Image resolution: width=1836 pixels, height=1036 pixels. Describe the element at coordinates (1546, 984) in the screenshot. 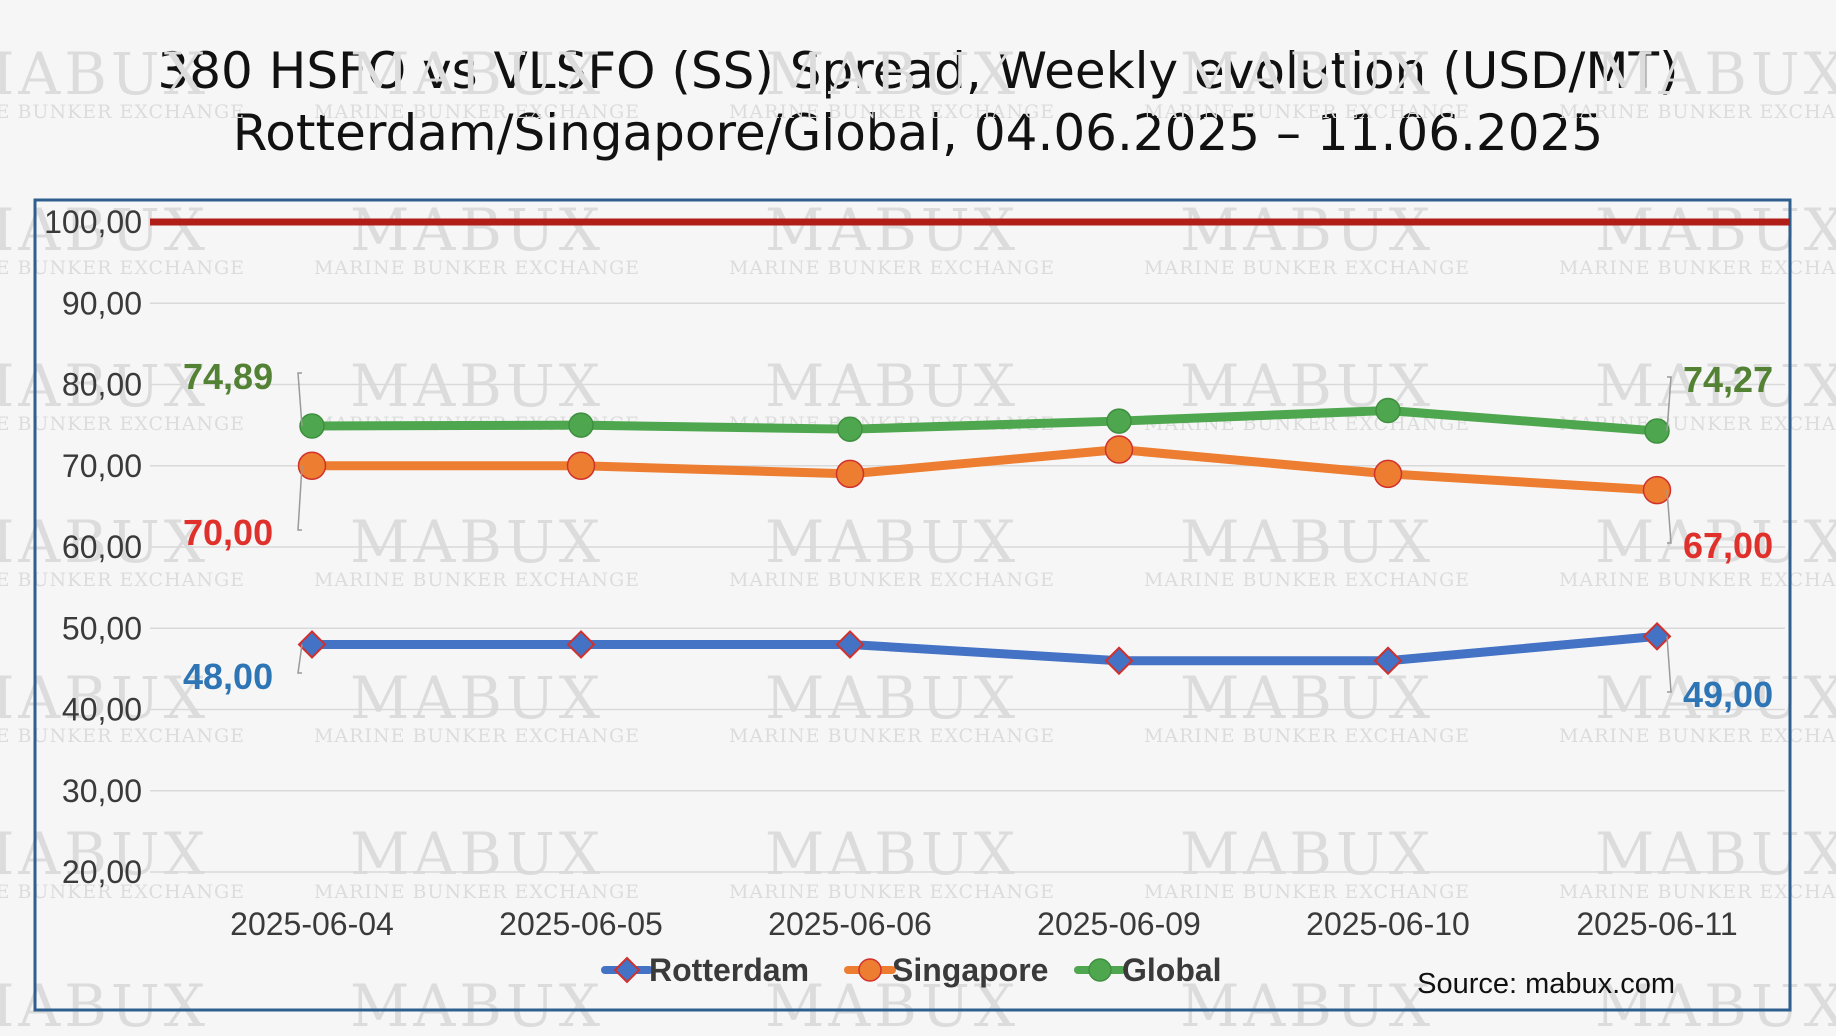

I see `source-note: Source: mabux.com` at that location.